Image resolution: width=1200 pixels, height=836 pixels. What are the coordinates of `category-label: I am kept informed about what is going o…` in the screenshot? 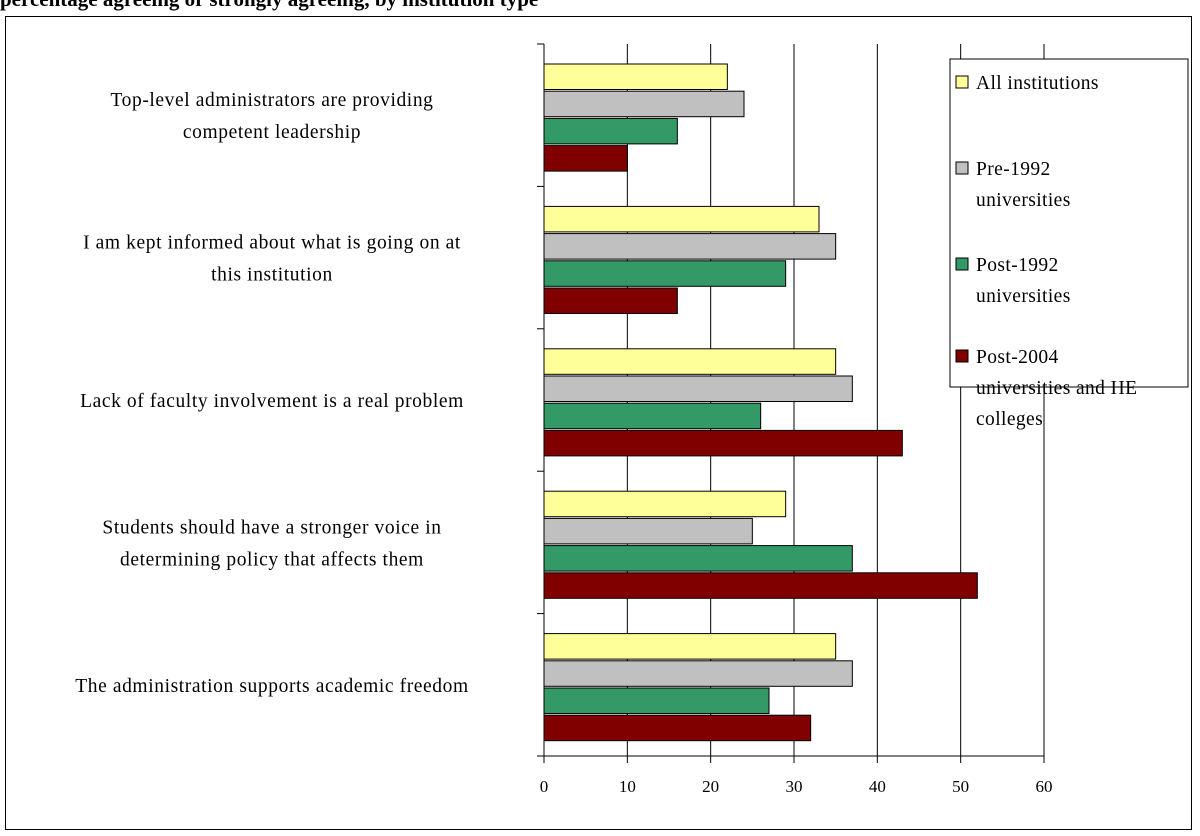 It's located at (272, 259).